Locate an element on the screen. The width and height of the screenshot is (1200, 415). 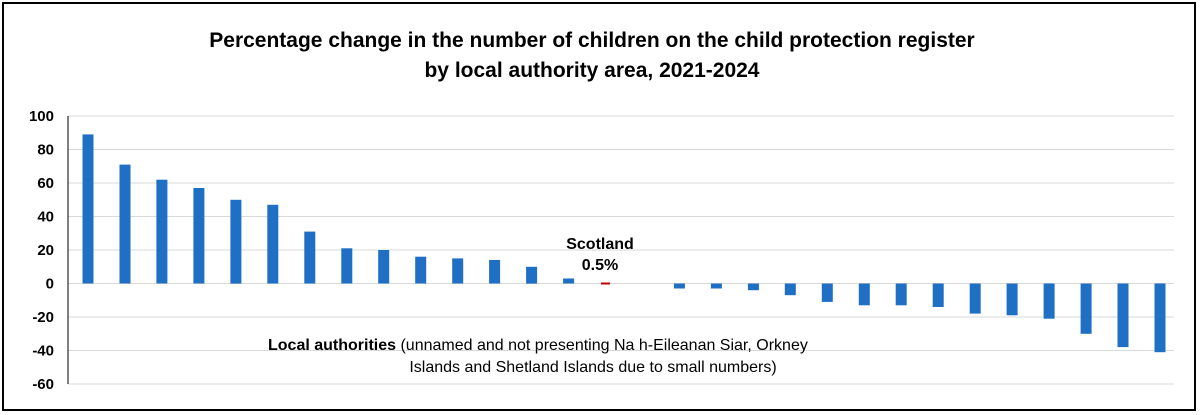
chart-title-line-2: by local authority area, 2021-2024 is located at coordinates (591, 70).